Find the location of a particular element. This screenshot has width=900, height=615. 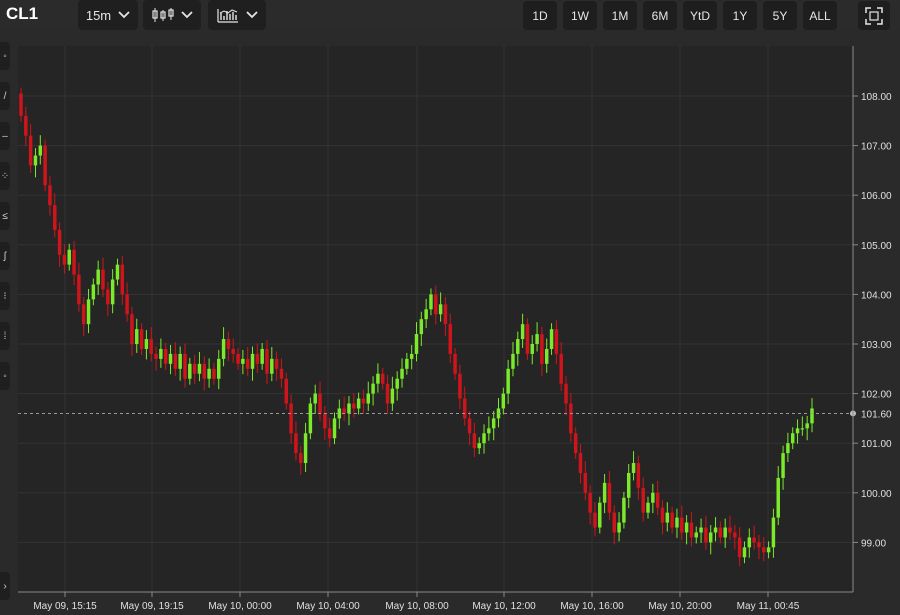

range-5y-button: 5Y is located at coordinates (780, 15).